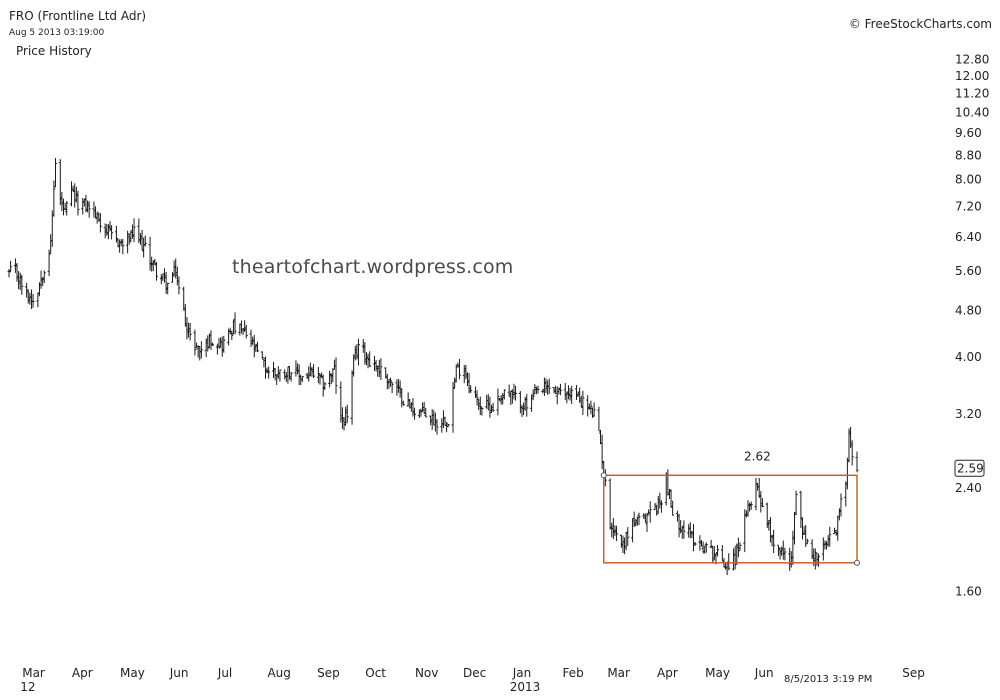  What do you see at coordinates (730, 519) in the screenshot?
I see `range-rectangle` at bounding box center [730, 519].